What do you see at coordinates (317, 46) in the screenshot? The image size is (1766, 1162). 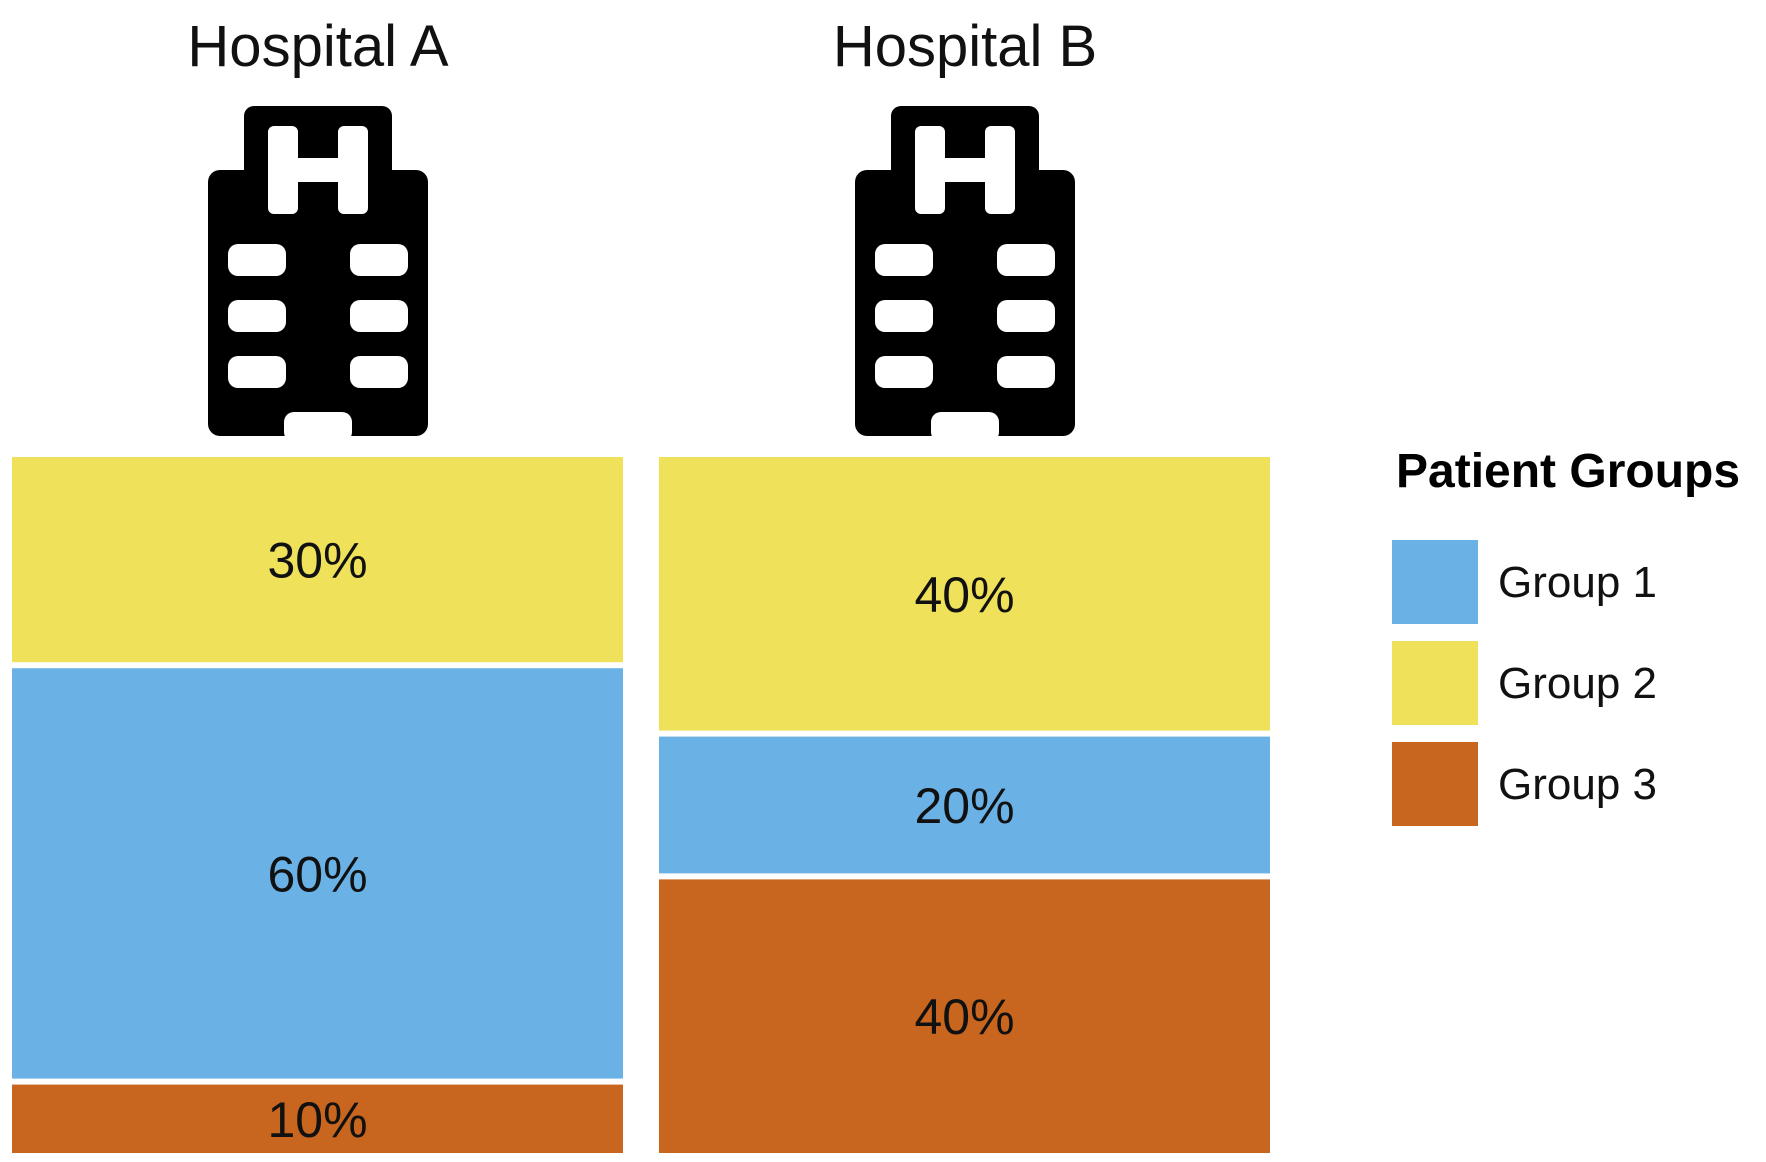 I see `hospital-title: Hospital A` at bounding box center [317, 46].